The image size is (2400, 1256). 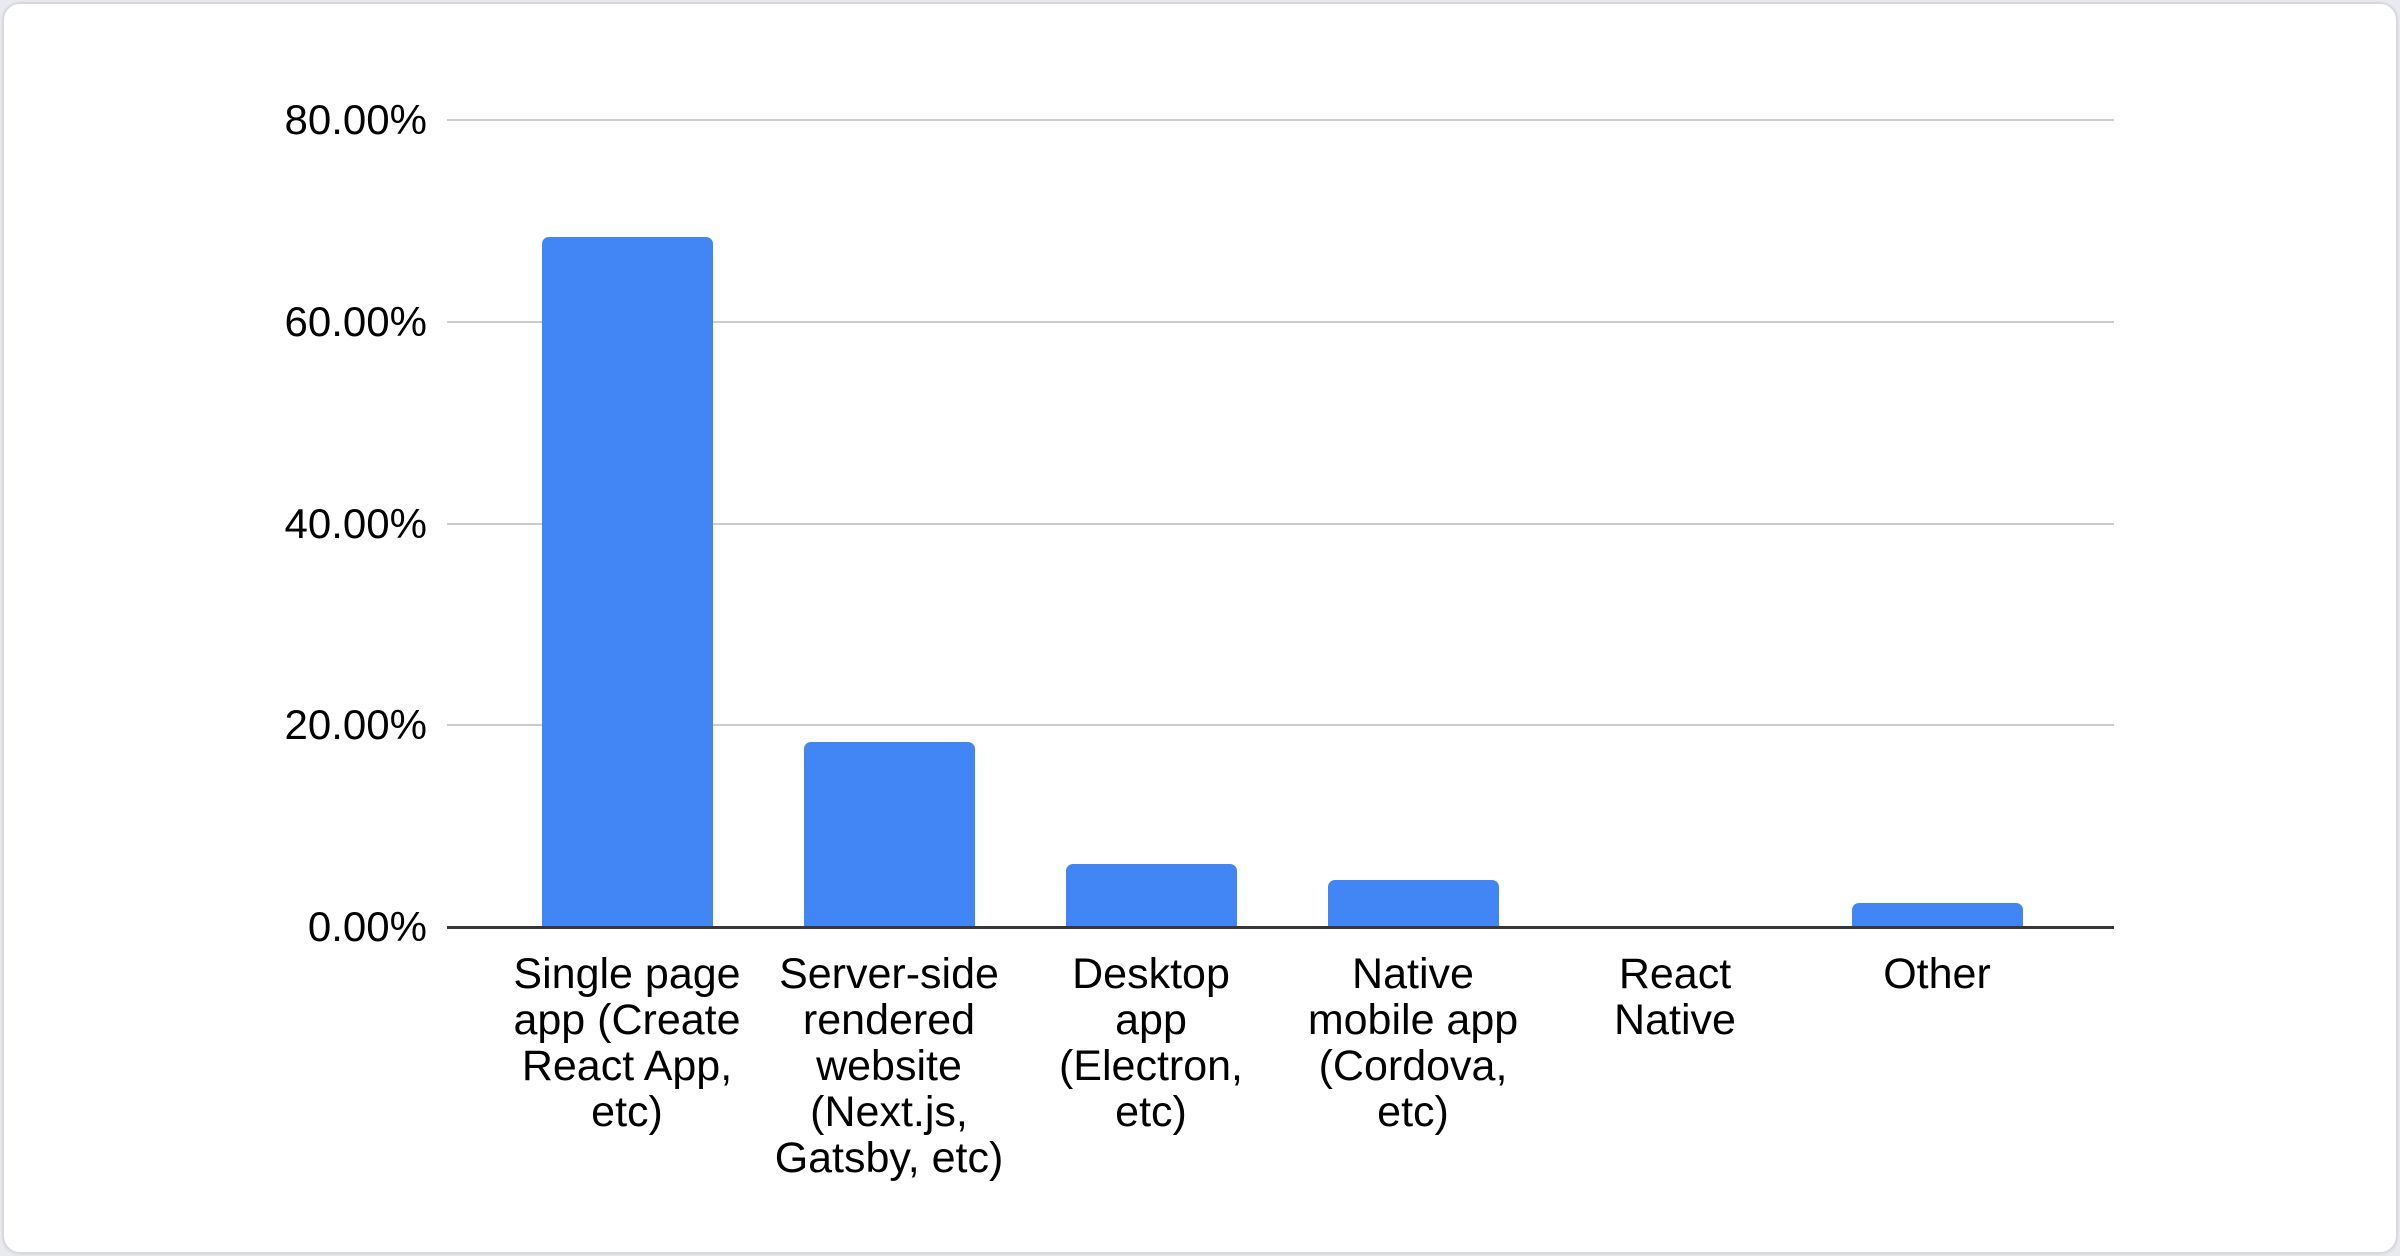 I want to click on y-tick-label: 40.00%, so click(x=355, y=523).